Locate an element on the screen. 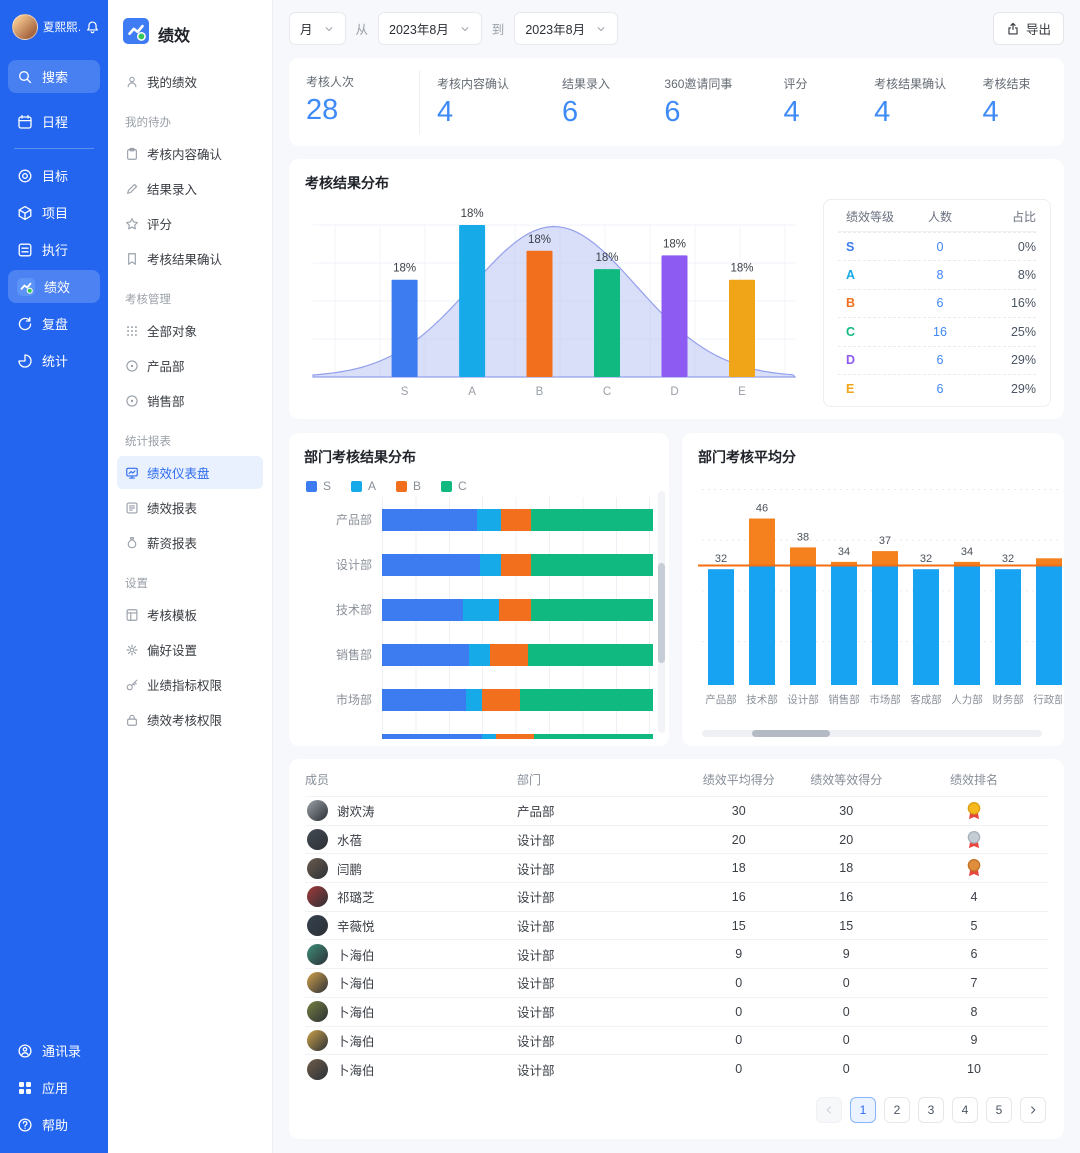  count-cell: 16 is located at coordinates (940, 331).